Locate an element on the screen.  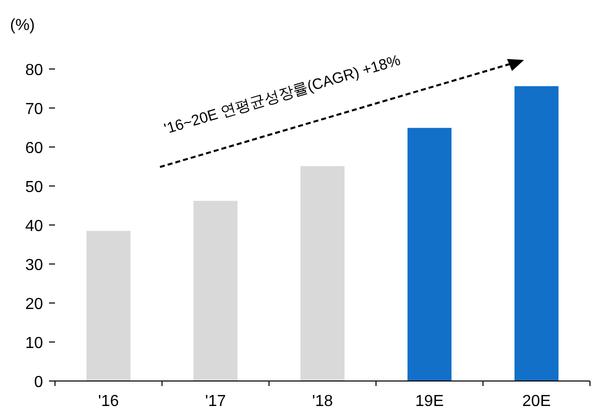
y-axis-title: (%) is located at coordinates (22, 25).